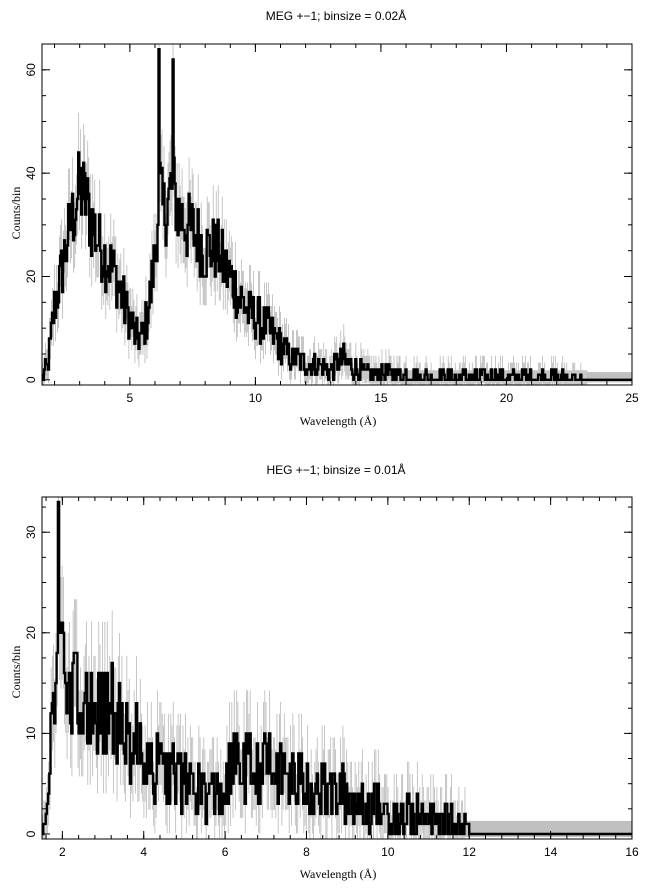 This screenshot has width=649, height=891. I want to click on meg-y-axis-label: Counts/bin, so click(16, 213).